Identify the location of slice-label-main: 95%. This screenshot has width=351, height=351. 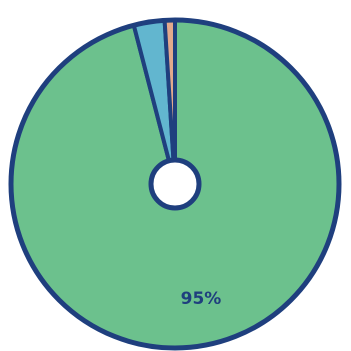
(201, 299).